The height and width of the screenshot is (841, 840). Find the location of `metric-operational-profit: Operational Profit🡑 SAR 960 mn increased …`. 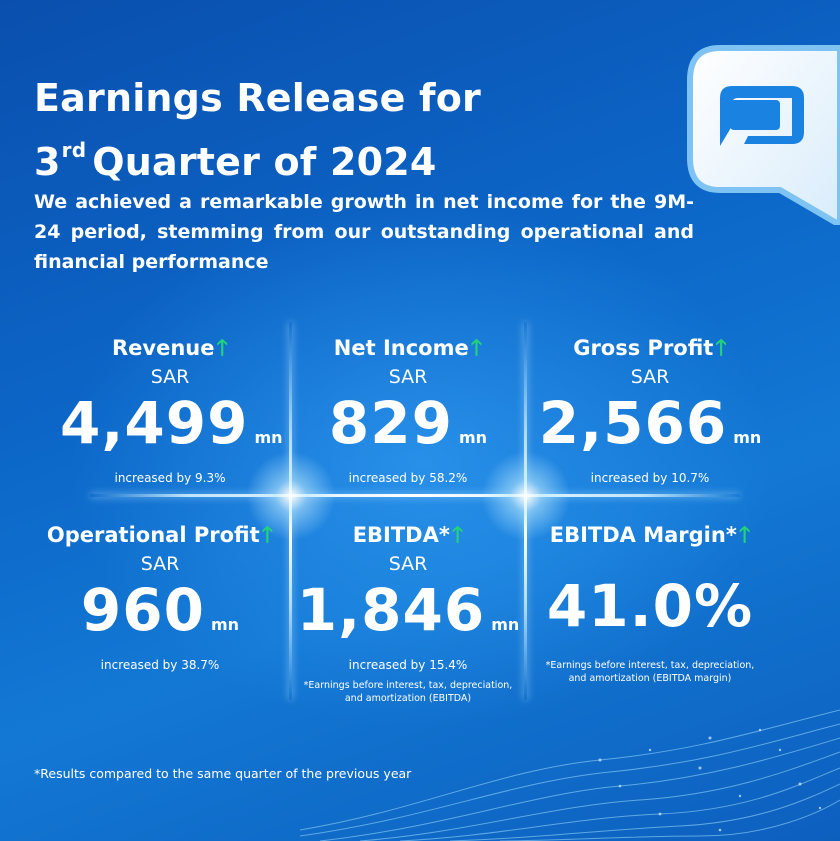

metric-operational-profit: Operational Profit🡑 SAR 960 mn increased … is located at coordinates (160, 597).